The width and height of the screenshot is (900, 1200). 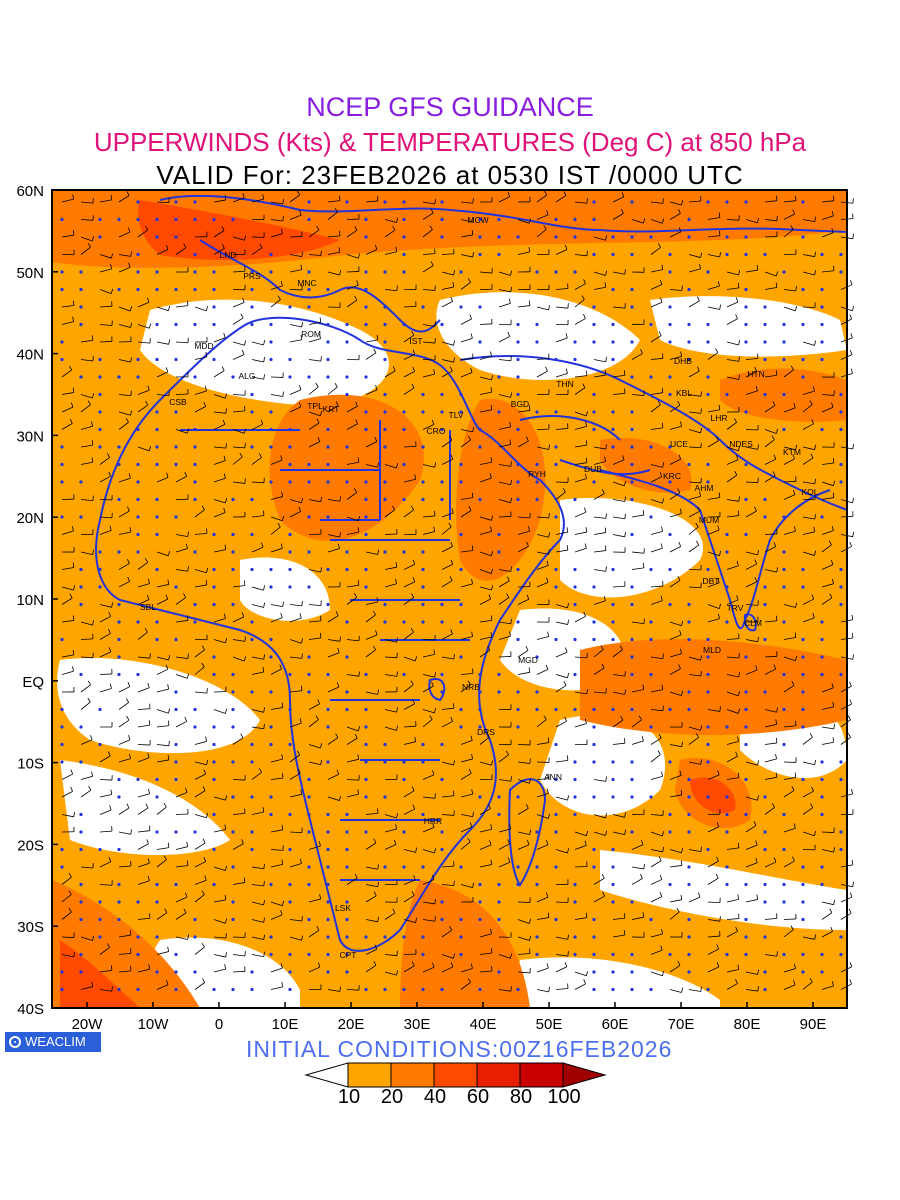 What do you see at coordinates (456, 415) in the screenshot?
I see `station-label: TLV` at bounding box center [456, 415].